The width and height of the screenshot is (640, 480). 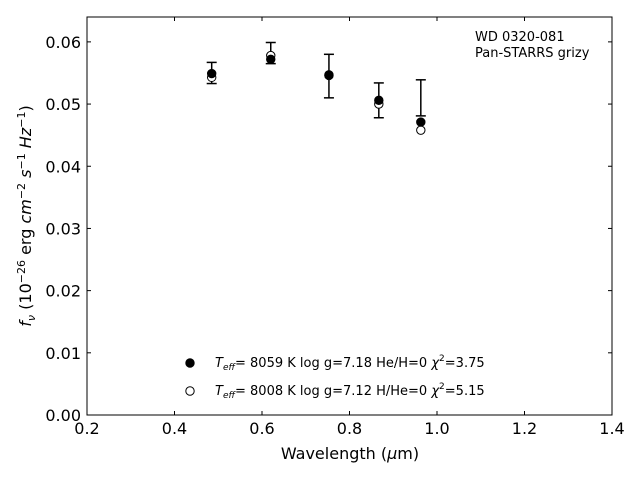 I want to click on x-tick-label: 0.2, so click(x=86, y=428).